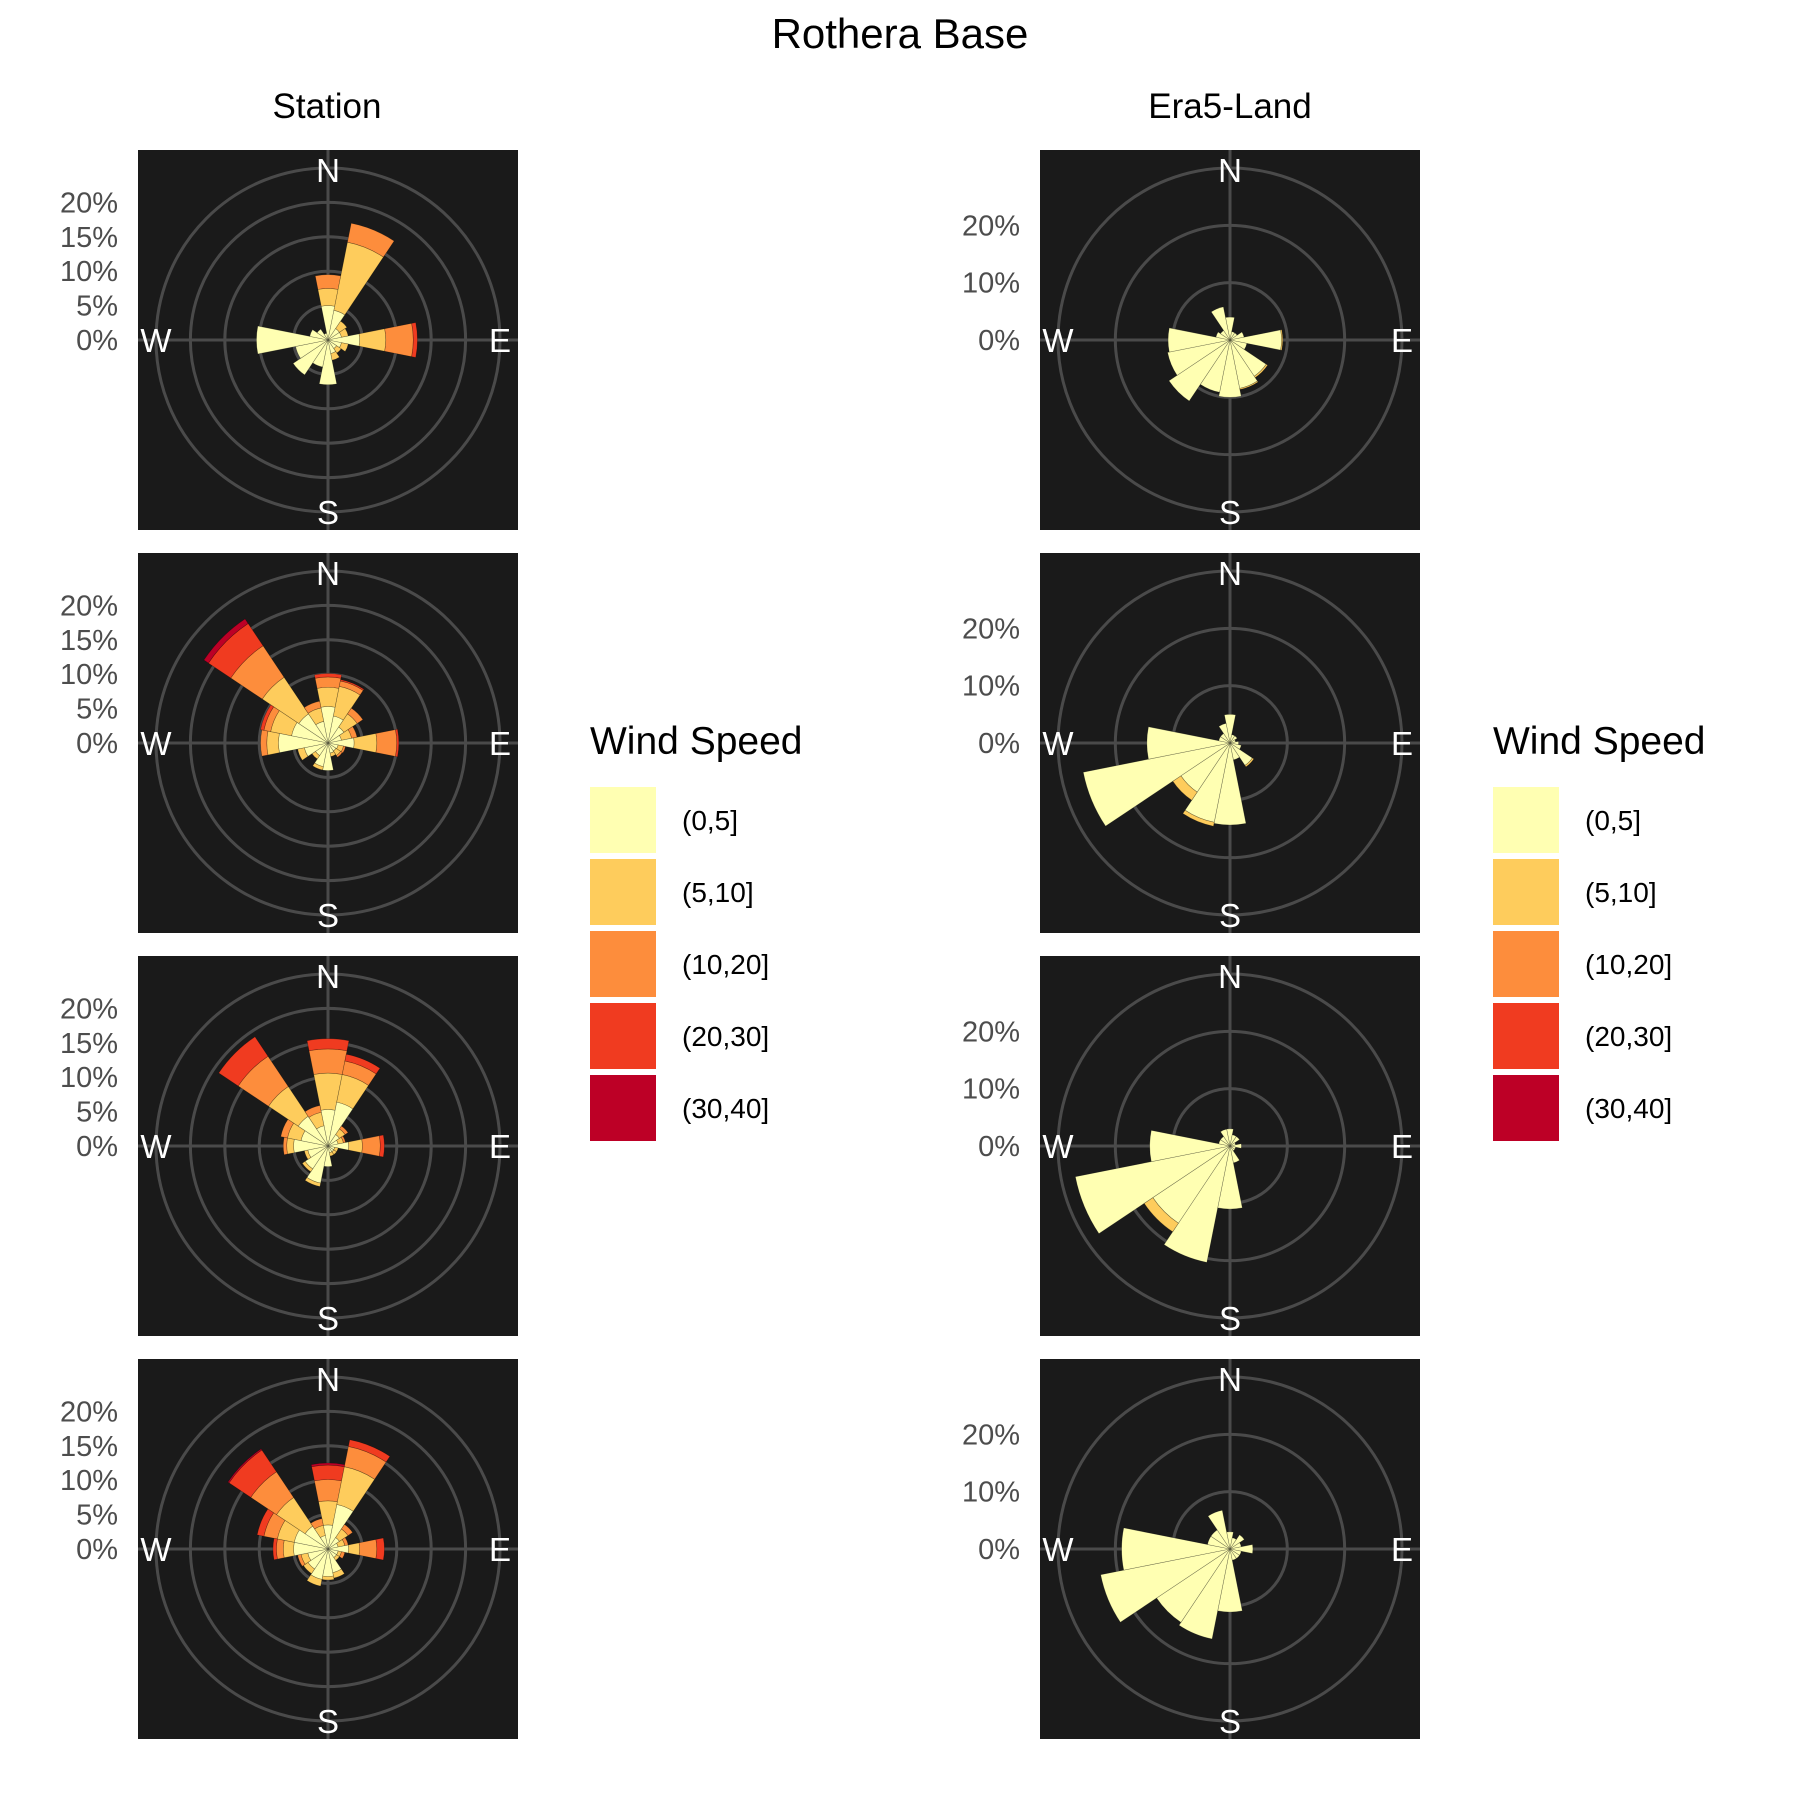 The image size is (1800, 1800). I want to click on legend-label: (5,10], so click(718, 892).